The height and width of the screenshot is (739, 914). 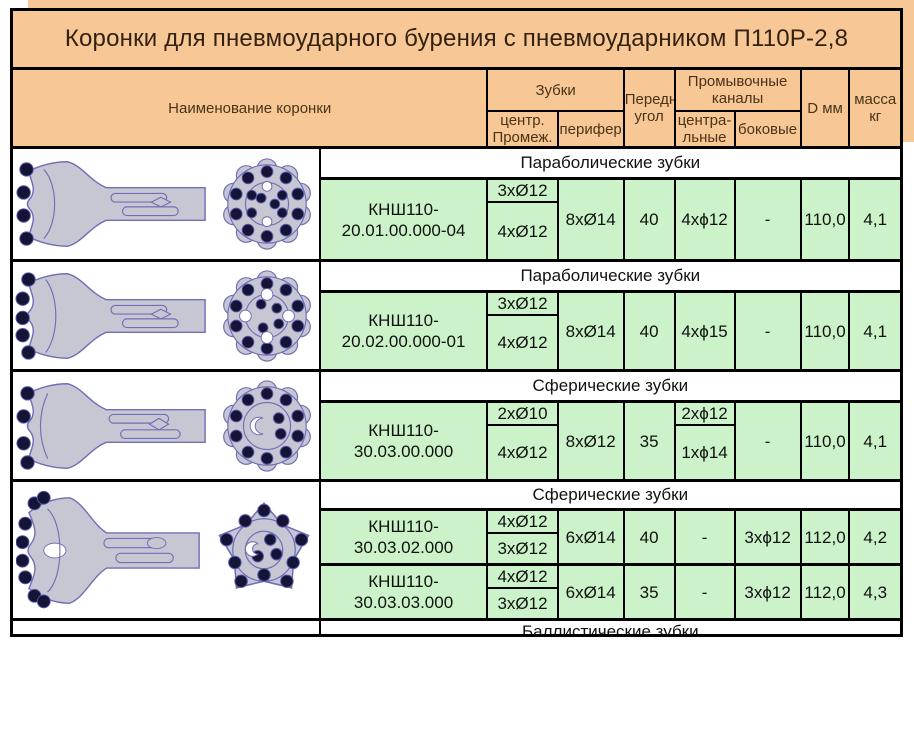 What do you see at coordinates (704, 129) in the screenshot?
I see `col-header-flush-central: центра- льные` at bounding box center [704, 129].